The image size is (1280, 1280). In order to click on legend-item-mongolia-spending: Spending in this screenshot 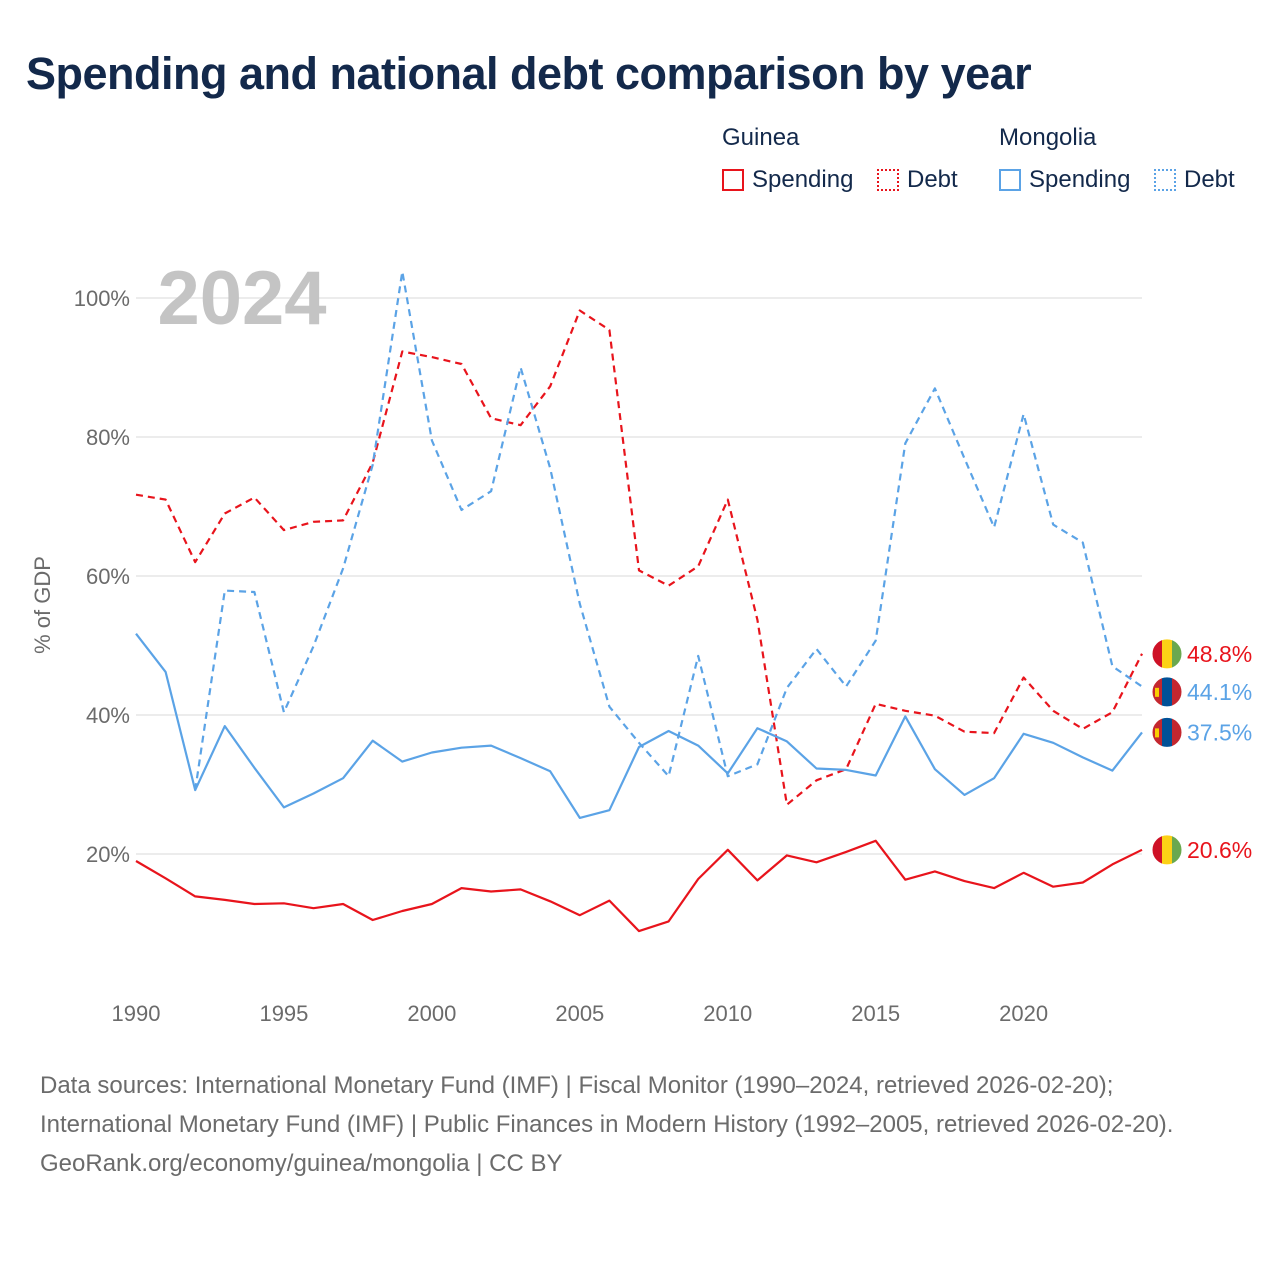, I will do `click(1064, 180)`.